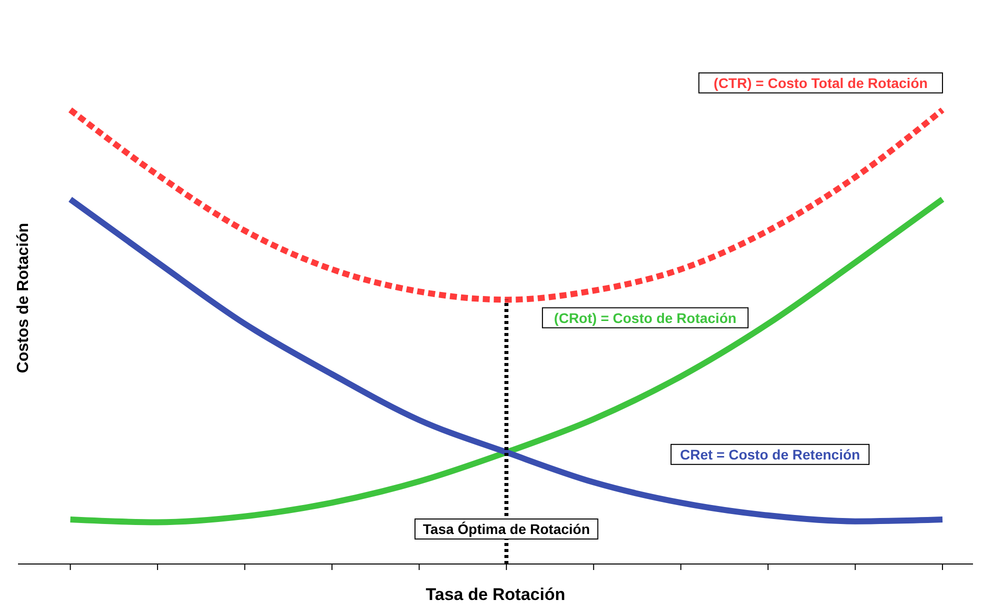 The image size is (981, 612). What do you see at coordinates (645, 318) in the screenshot?
I see `series-label: (CRot) = Costo de Rotación` at bounding box center [645, 318].